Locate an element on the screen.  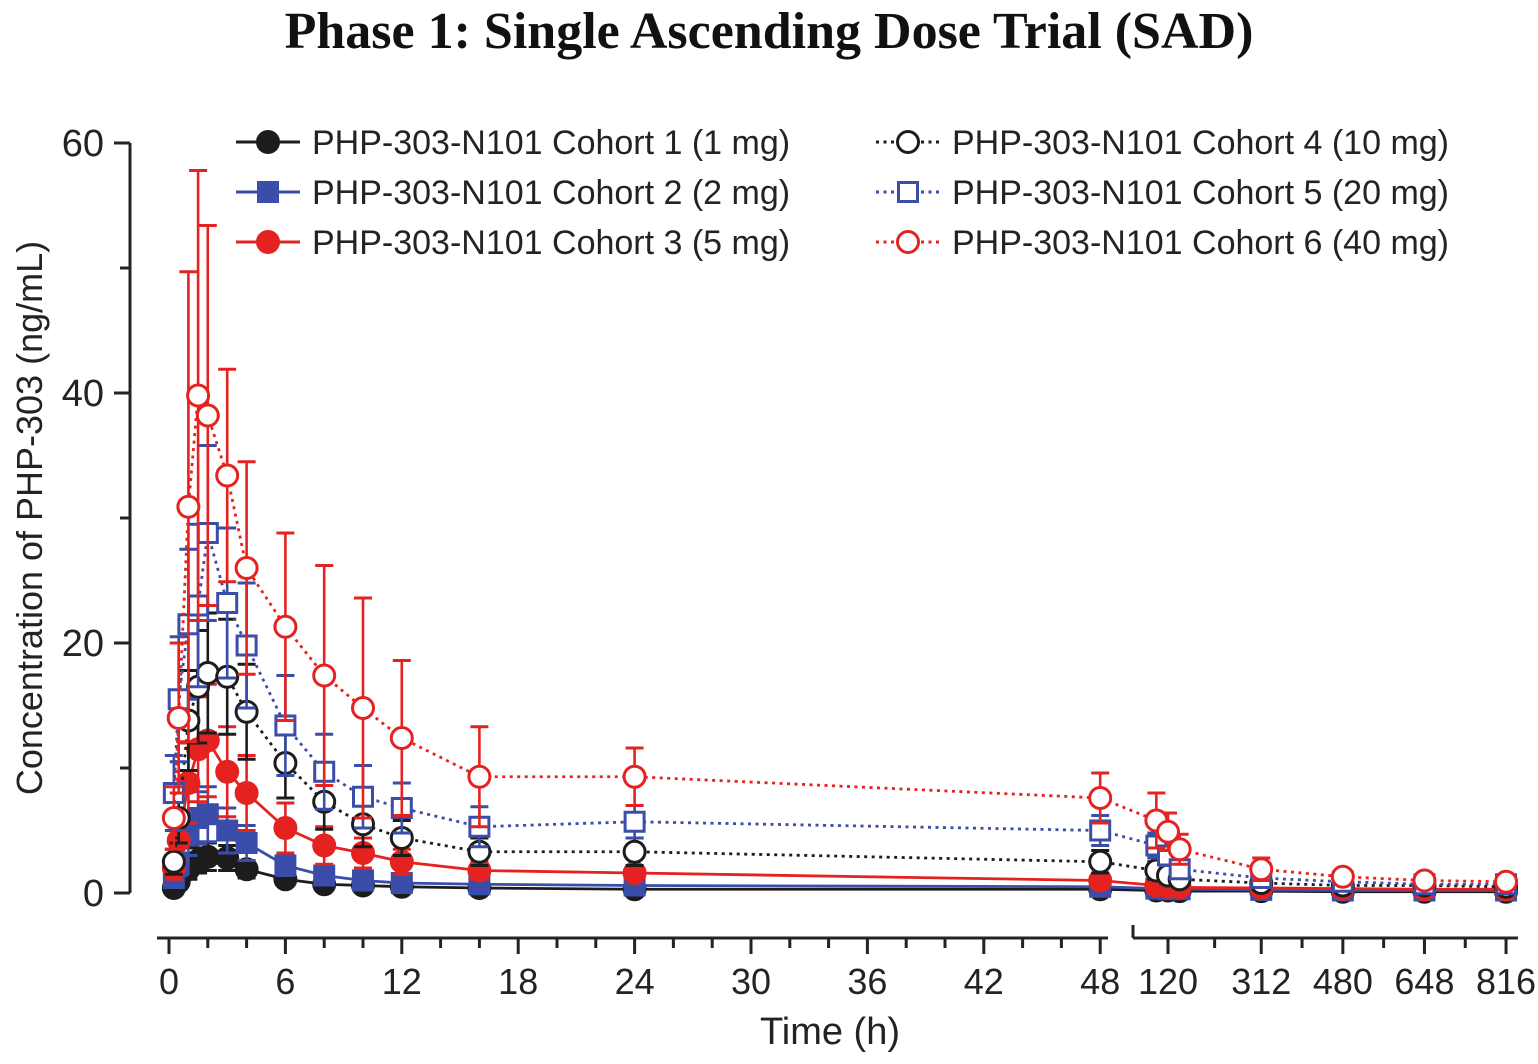
legend-label: PHP-303-N101 Cohort 6 (40 mg) is located at coordinates (1200, 243).